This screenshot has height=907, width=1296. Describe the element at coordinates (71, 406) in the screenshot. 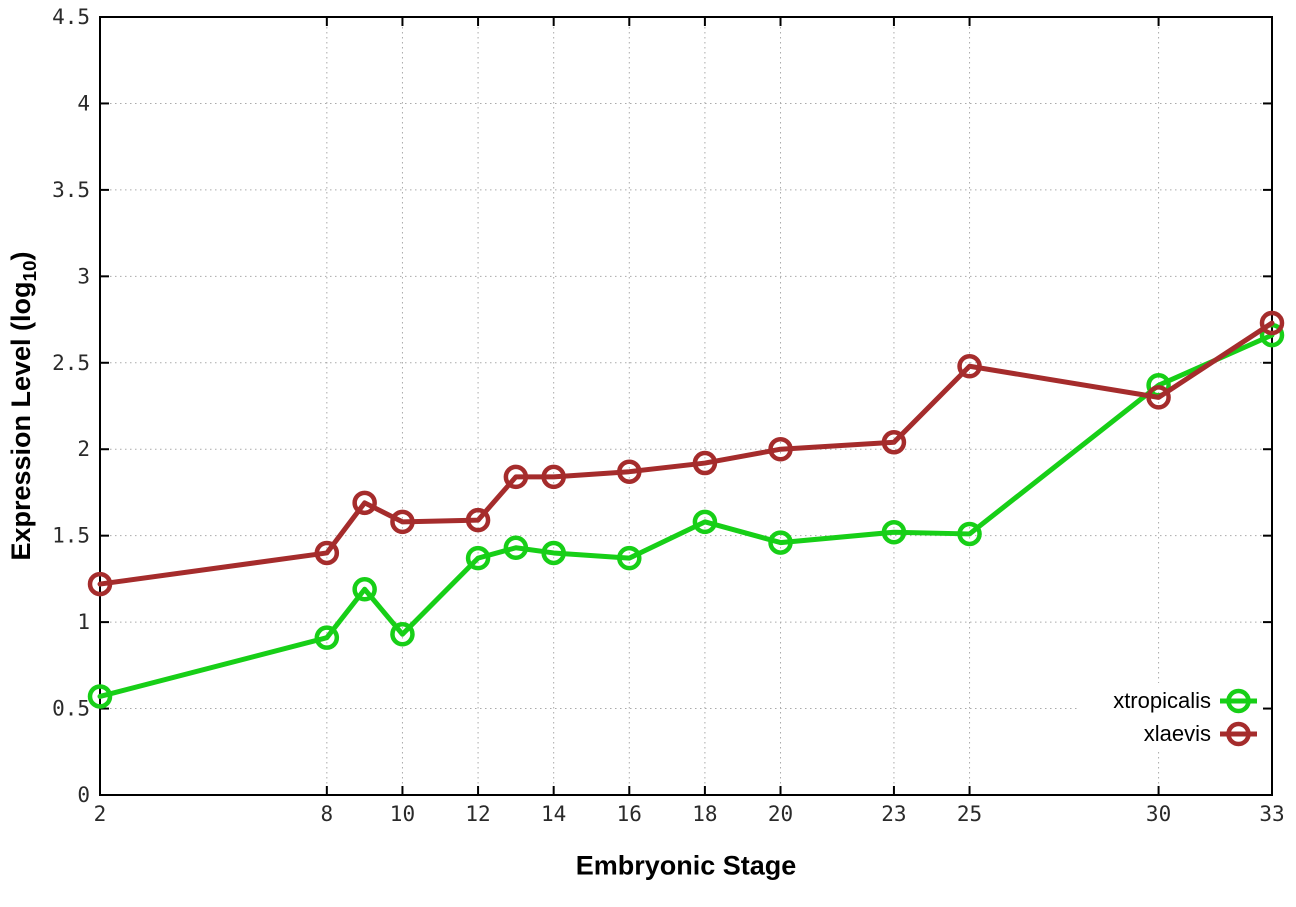

I see `y-tick-labels: 0 0.5 1 1.5 2 2.5 3 3.5 4 4.5` at that location.